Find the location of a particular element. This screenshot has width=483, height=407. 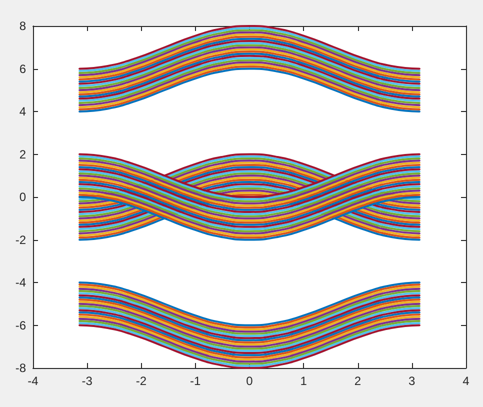

x-tick-label: 0 is located at coordinates (250, 381).